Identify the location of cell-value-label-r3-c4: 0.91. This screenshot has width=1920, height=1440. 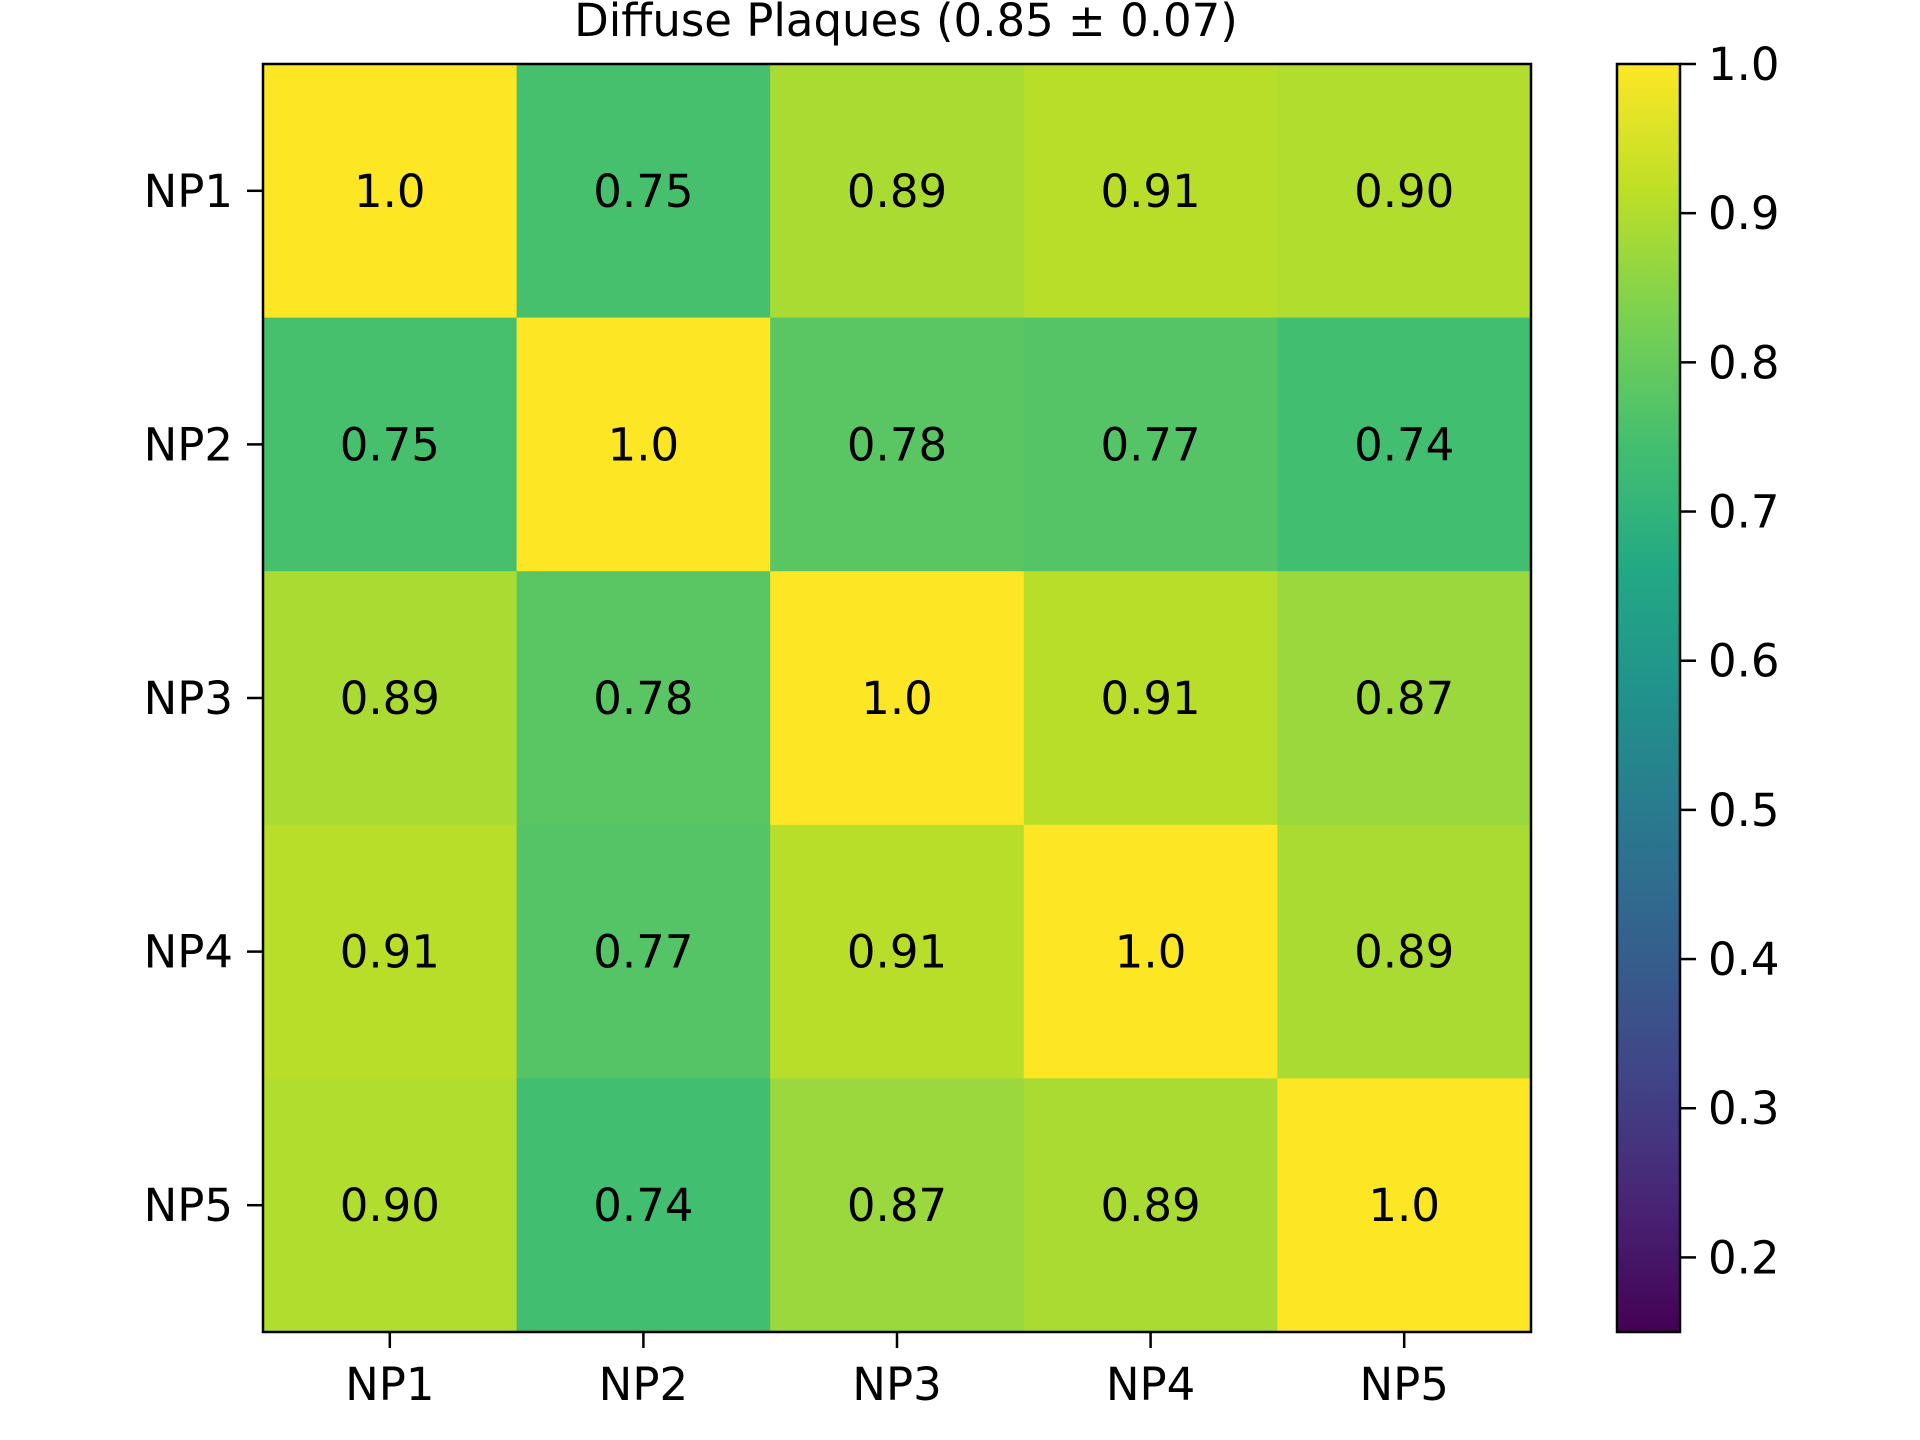
(1150, 698).